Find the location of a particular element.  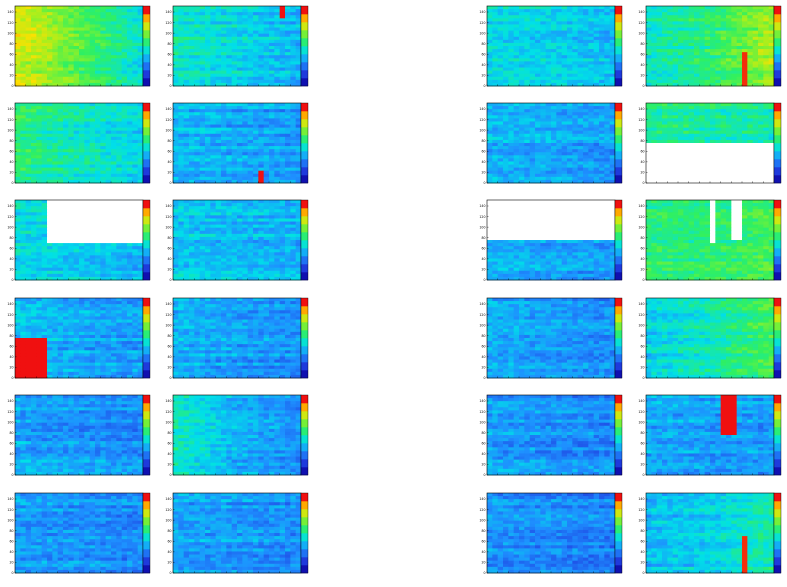

colorbar-segment is located at coordinates (146, 179).